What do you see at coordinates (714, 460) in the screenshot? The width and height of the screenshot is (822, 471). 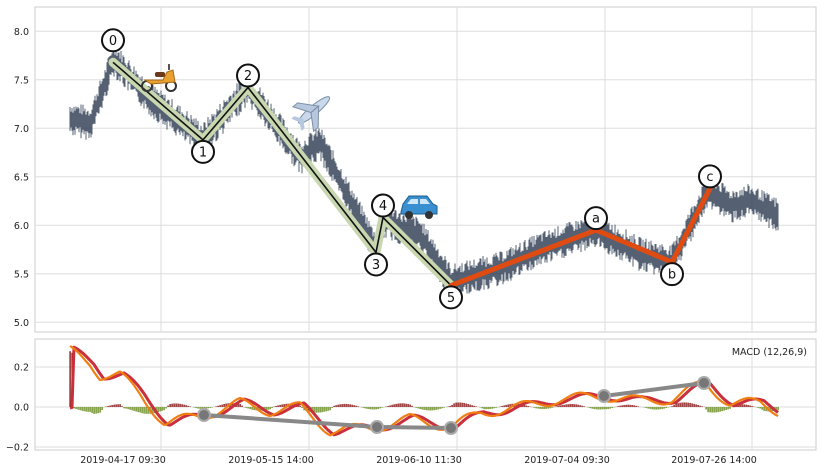 I see `x-tick-label: 2019-07-26 14:00` at bounding box center [714, 460].